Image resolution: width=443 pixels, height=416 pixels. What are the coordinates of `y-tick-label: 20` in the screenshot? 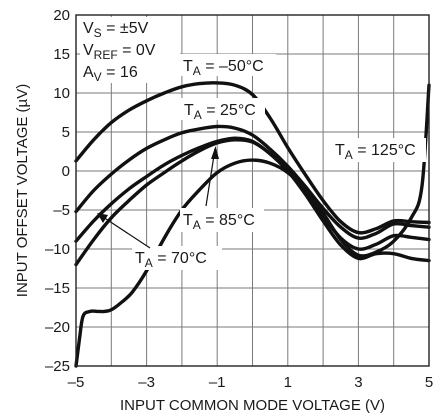 It's located at (61, 15).